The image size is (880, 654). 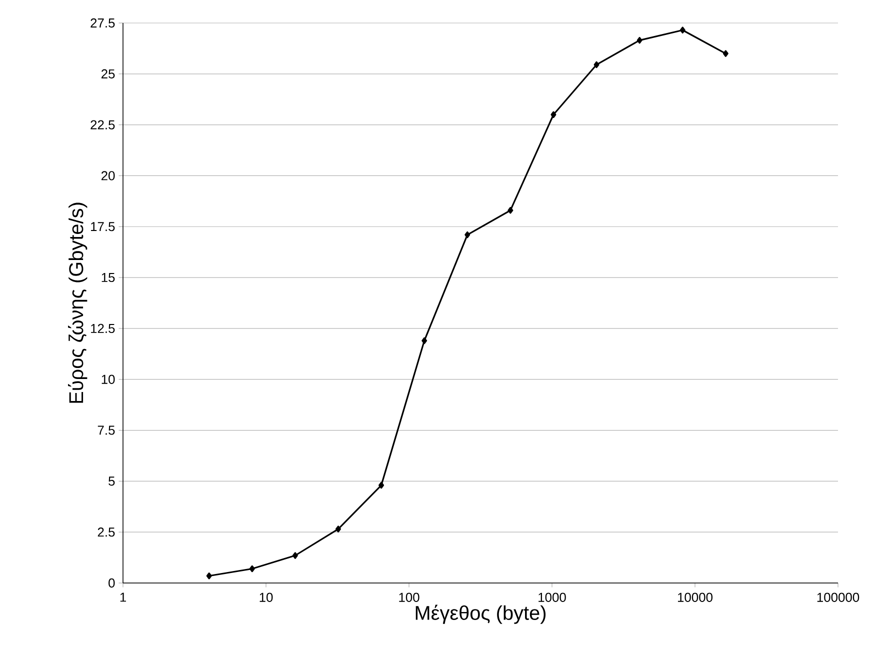 What do you see at coordinates (266, 597) in the screenshot?
I see `x-tick-label: 10` at bounding box center [266, 597].